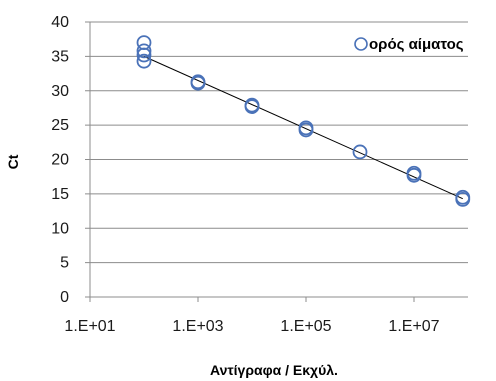 This screenshot has width=496, height=381. I want to click on y-tick-label: 40, so click(60, 22).